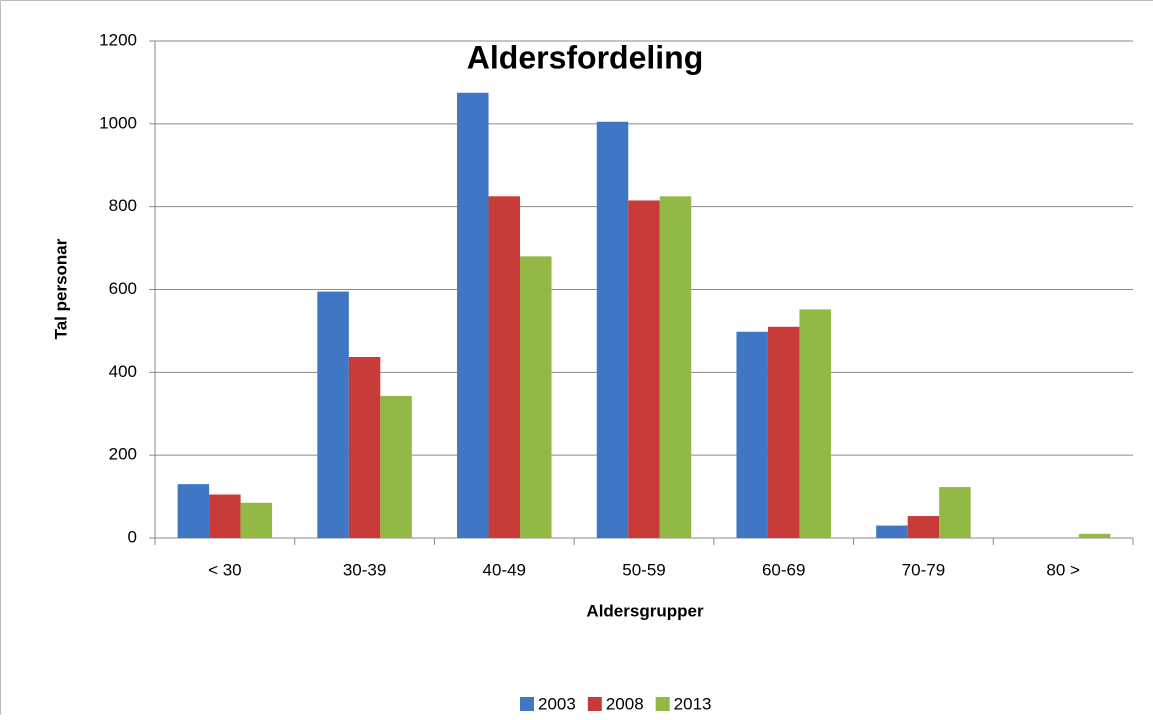  Describe the element at coordinates (60, 288) in the screenshot. I see `y-axis-label: Tal personar` at that location.